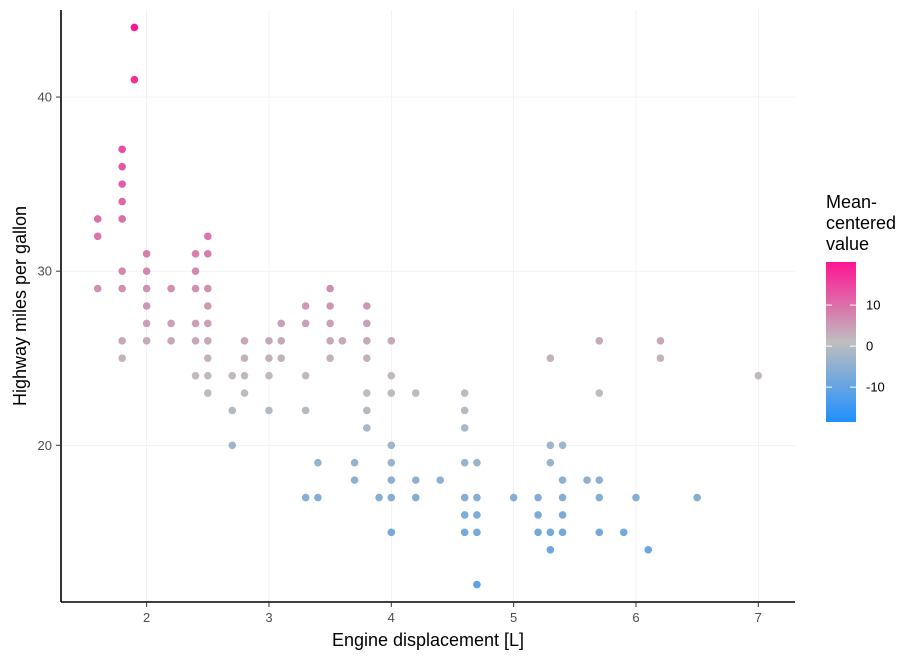 This screenshot has width=924, height=660. Describe the element at coordinates (45, 271) in the screenshot. I see `y-tick-label: 30` at that location.